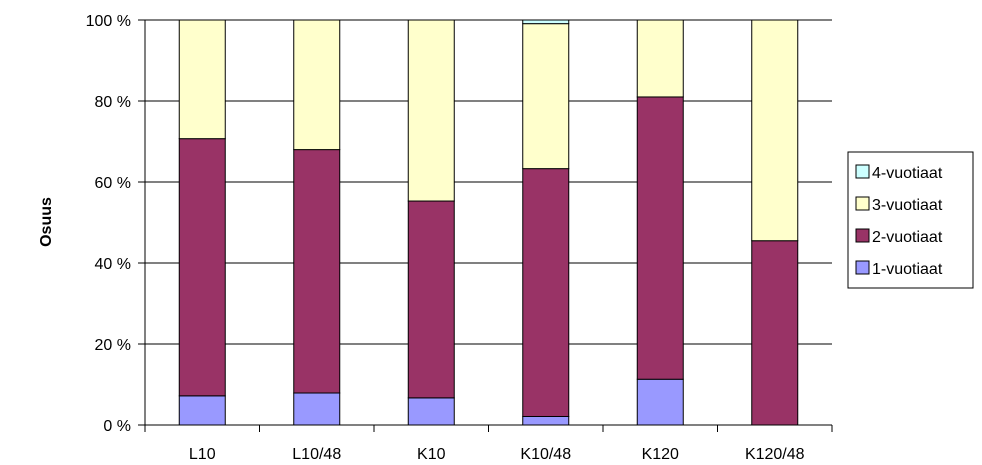 The image size is (982, 465). I want to click on x-tick-label: K120/48, so click(775, 454).